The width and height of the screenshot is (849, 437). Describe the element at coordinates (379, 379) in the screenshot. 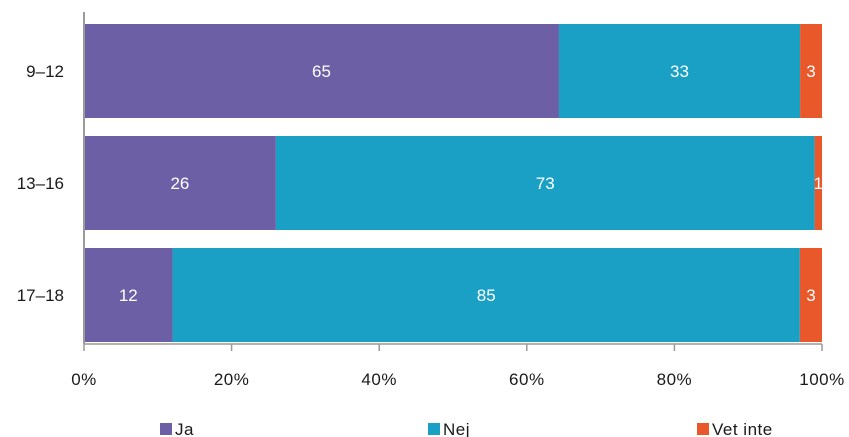

I see `x-tick-label-3: 40%` at that location.